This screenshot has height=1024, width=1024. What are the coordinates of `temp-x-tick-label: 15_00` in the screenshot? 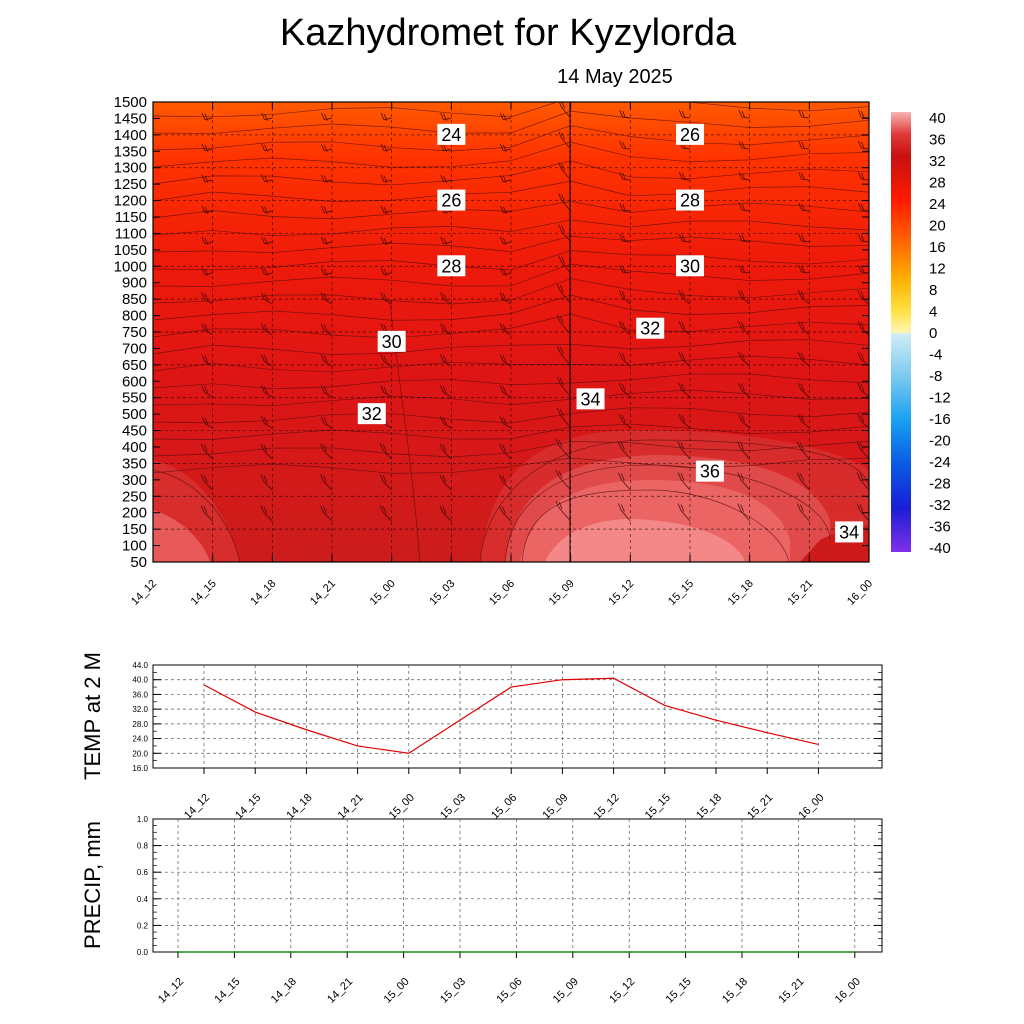 It's located at (402, 807).